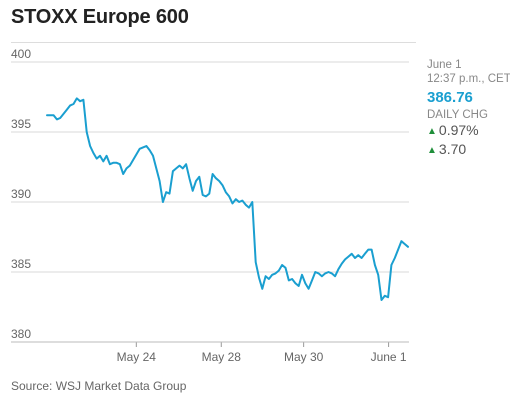 The height and width of the screenshot is (405, 510). I want to click on y-tick-label: 395, so click(21, 124).